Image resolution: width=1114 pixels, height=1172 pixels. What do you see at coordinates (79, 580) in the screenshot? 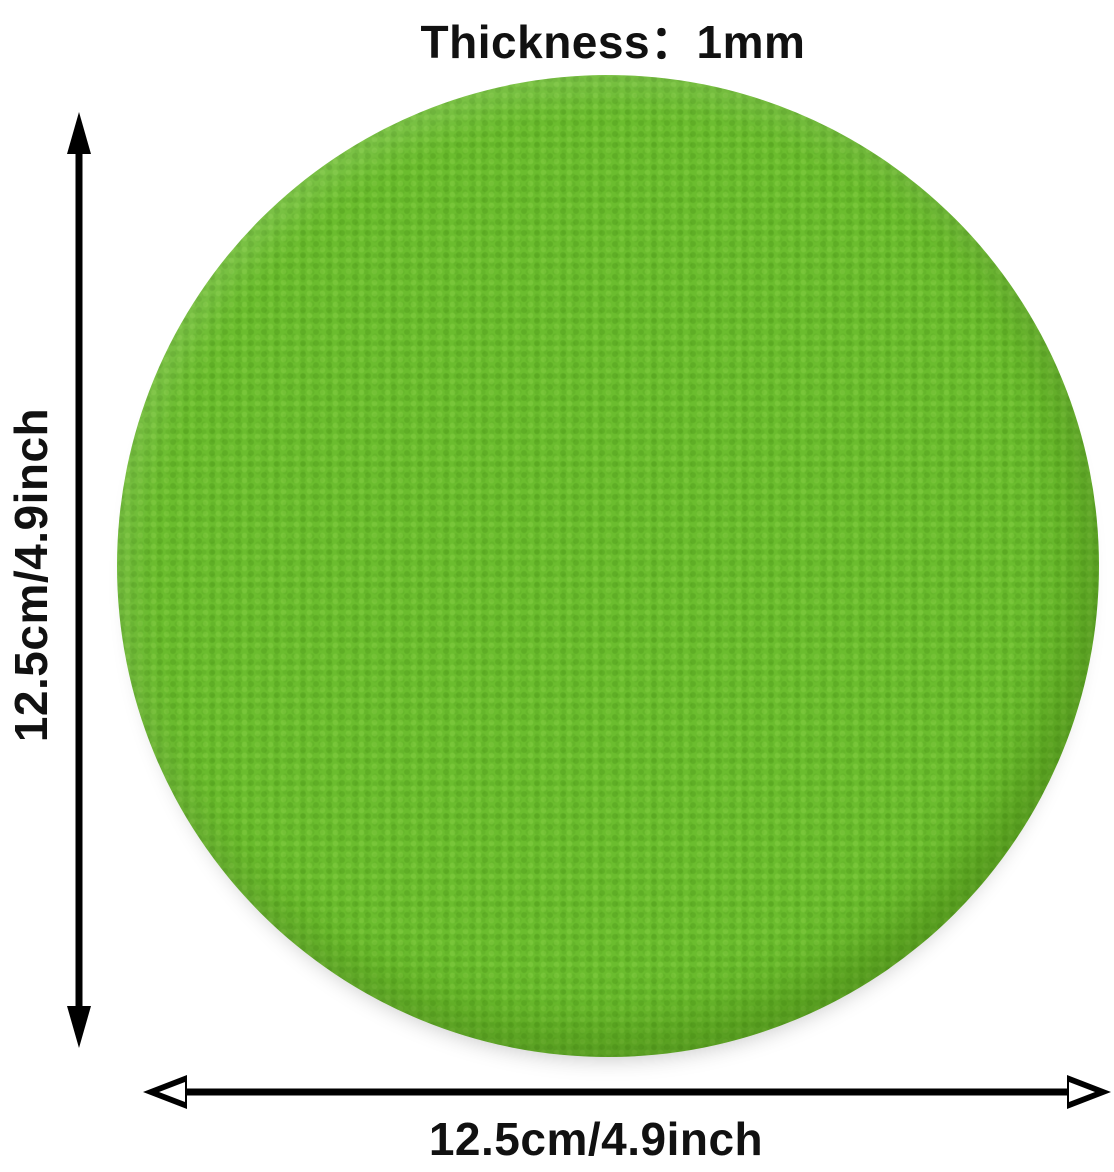
I see `vertical-dimension-arrow` at bounding box center [79, 580].